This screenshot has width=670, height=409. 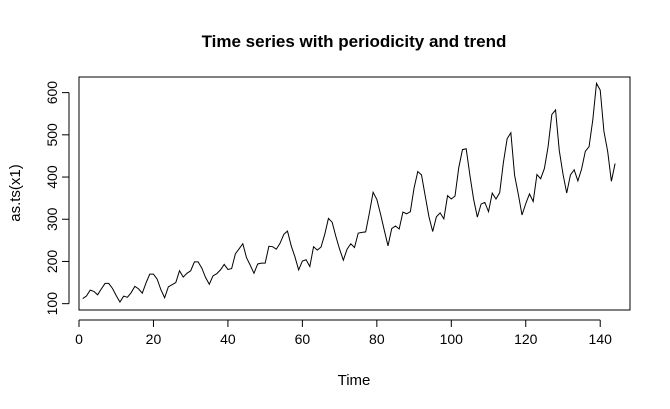 What do you see at coordinates (354, 41) in the screenshot?
I see `chart-title: Time series with periodicity and trend` at bounding box center [354, 41].